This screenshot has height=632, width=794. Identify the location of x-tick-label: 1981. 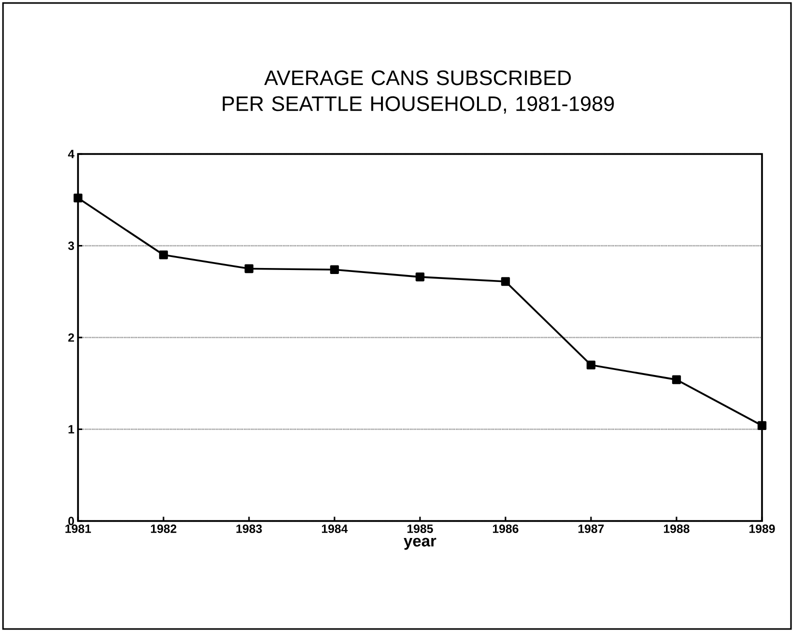
(78, 528).